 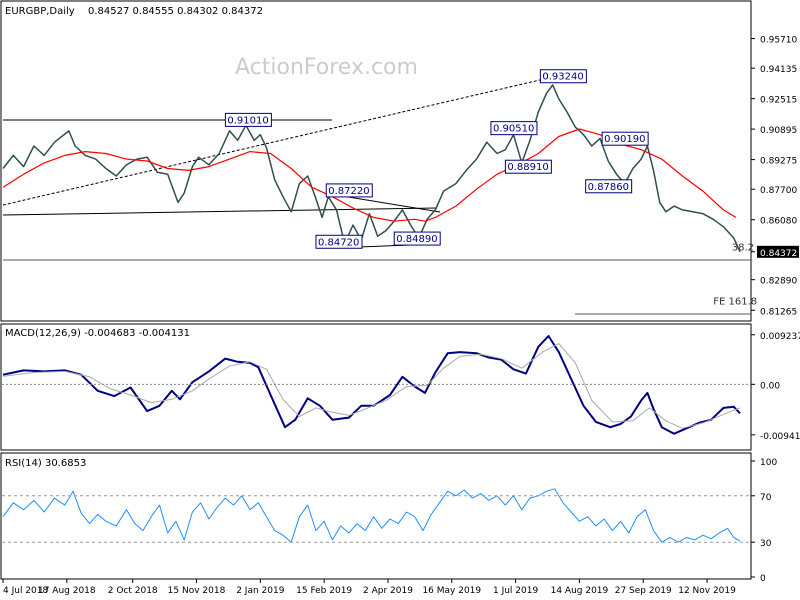 I want to click on y-tick-label: 0.00, so click(x=770, y=386).